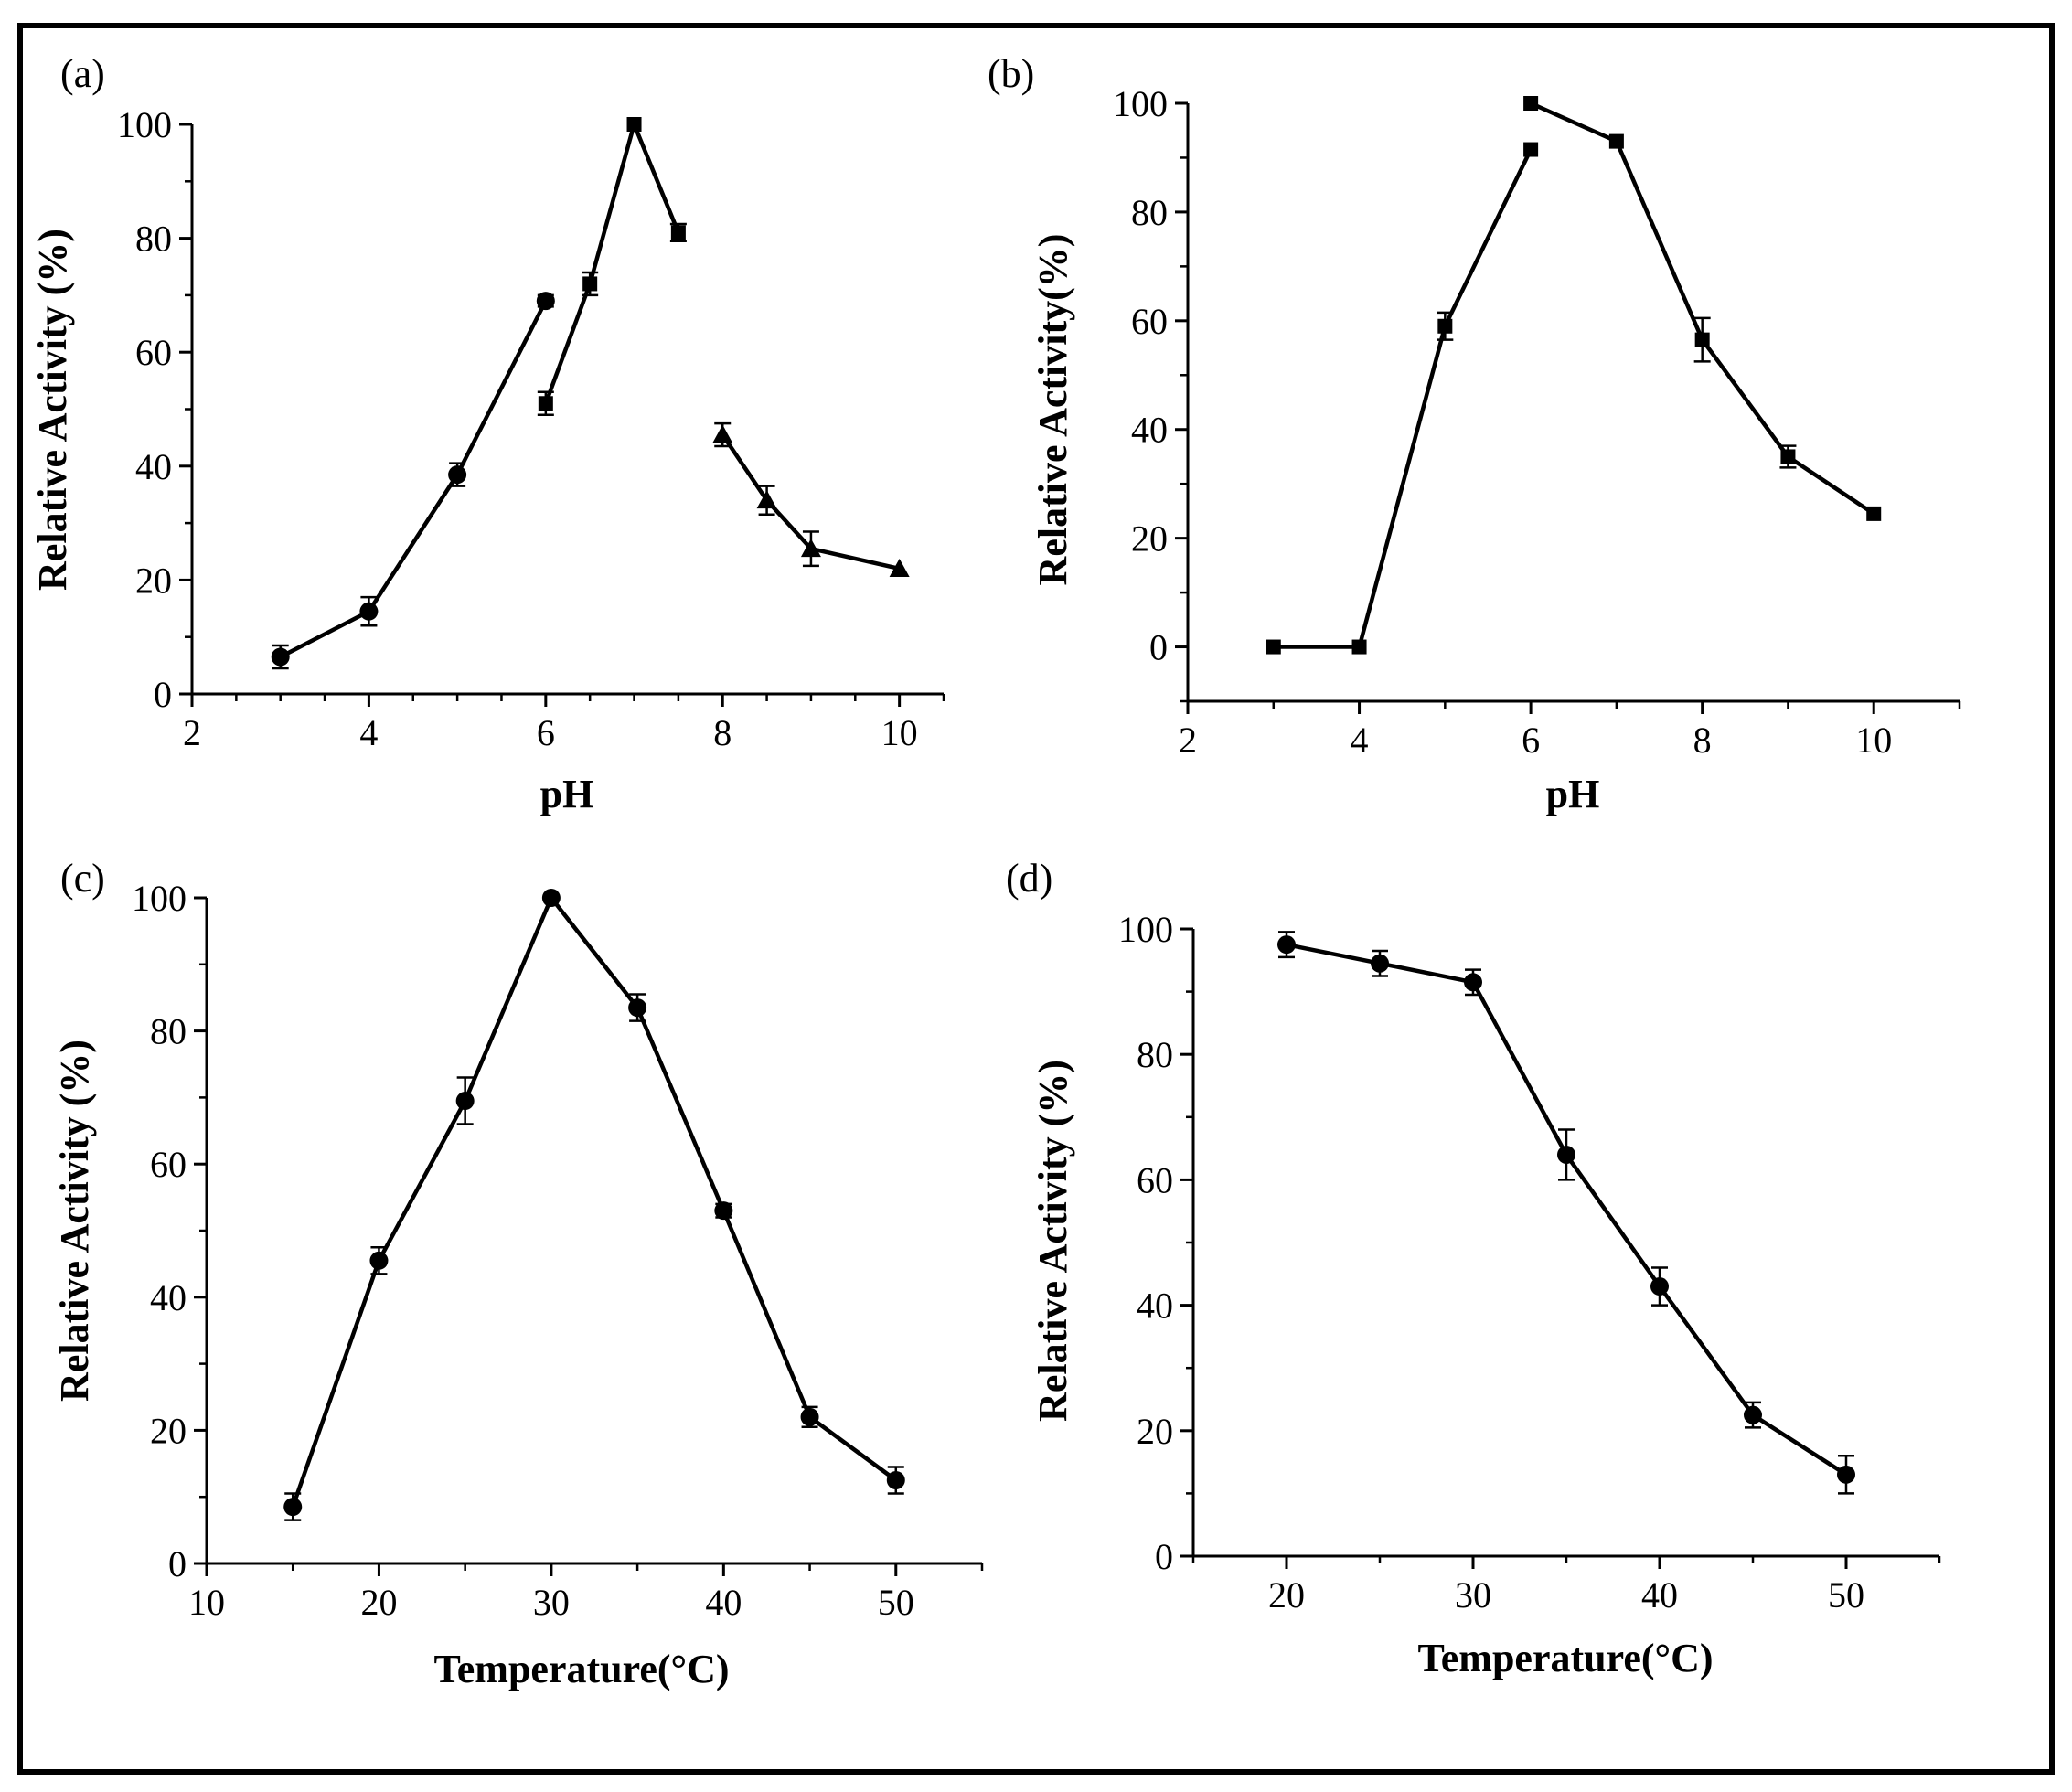  I want to click on chart1-y-tick-label: 0, so click(163, 694).